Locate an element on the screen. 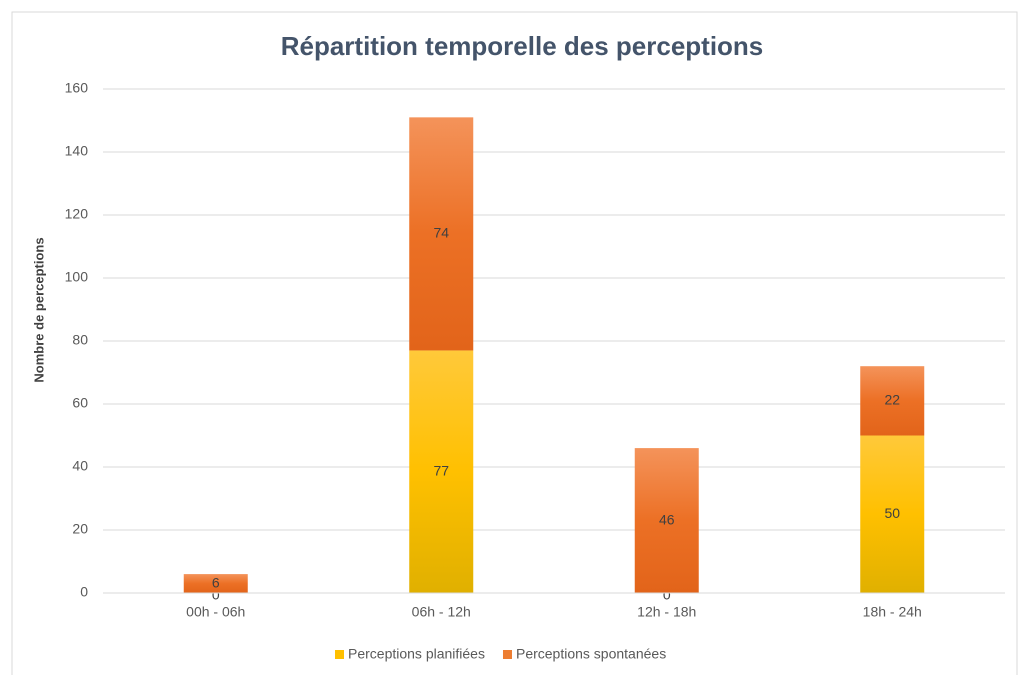 The width and height of the screenshot is (1023, 675). x-tick-label: 00h - 06h is located at coordinates (215, 612).